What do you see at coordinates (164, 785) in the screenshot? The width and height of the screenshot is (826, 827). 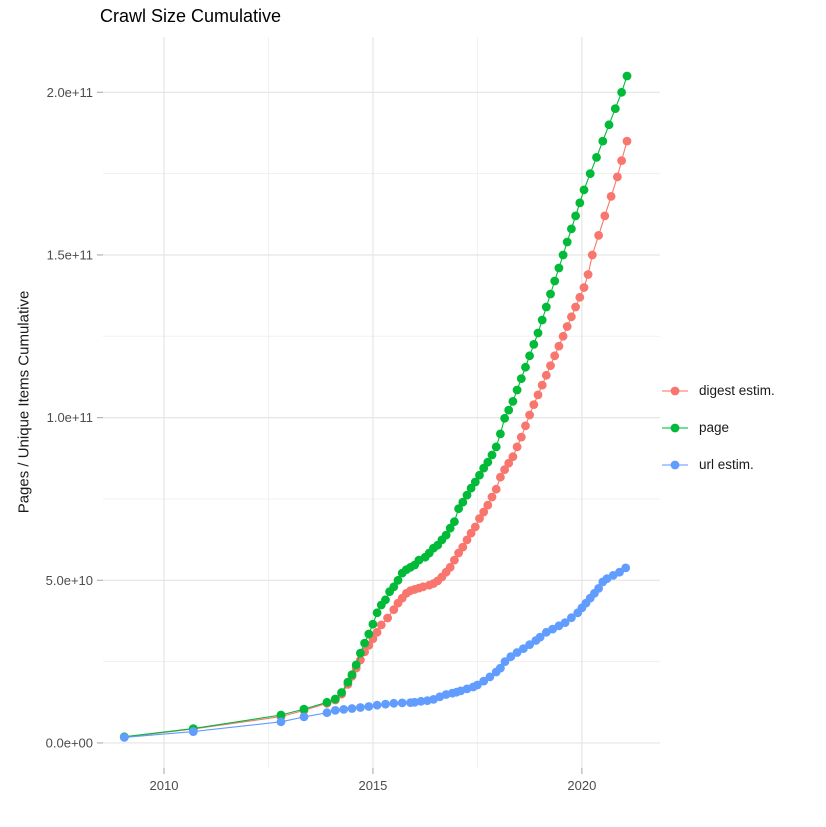 I see `x-tick-label: 2010` at bounding box center [164, 785].